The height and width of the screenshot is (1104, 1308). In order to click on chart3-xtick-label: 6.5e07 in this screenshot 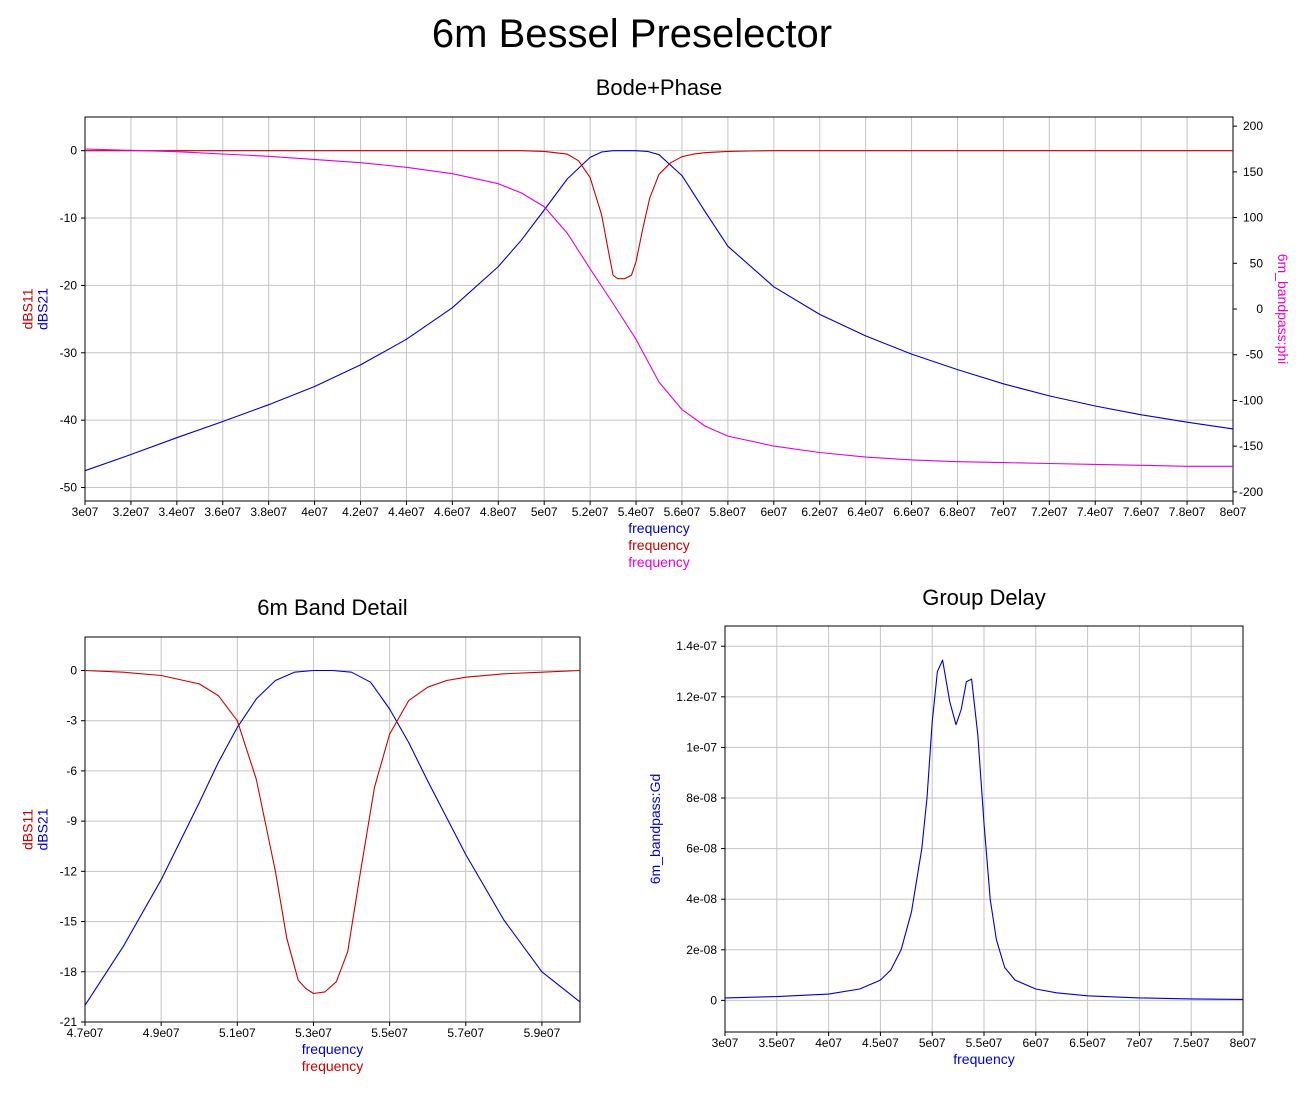, I will do `click(1087, 1043)`.